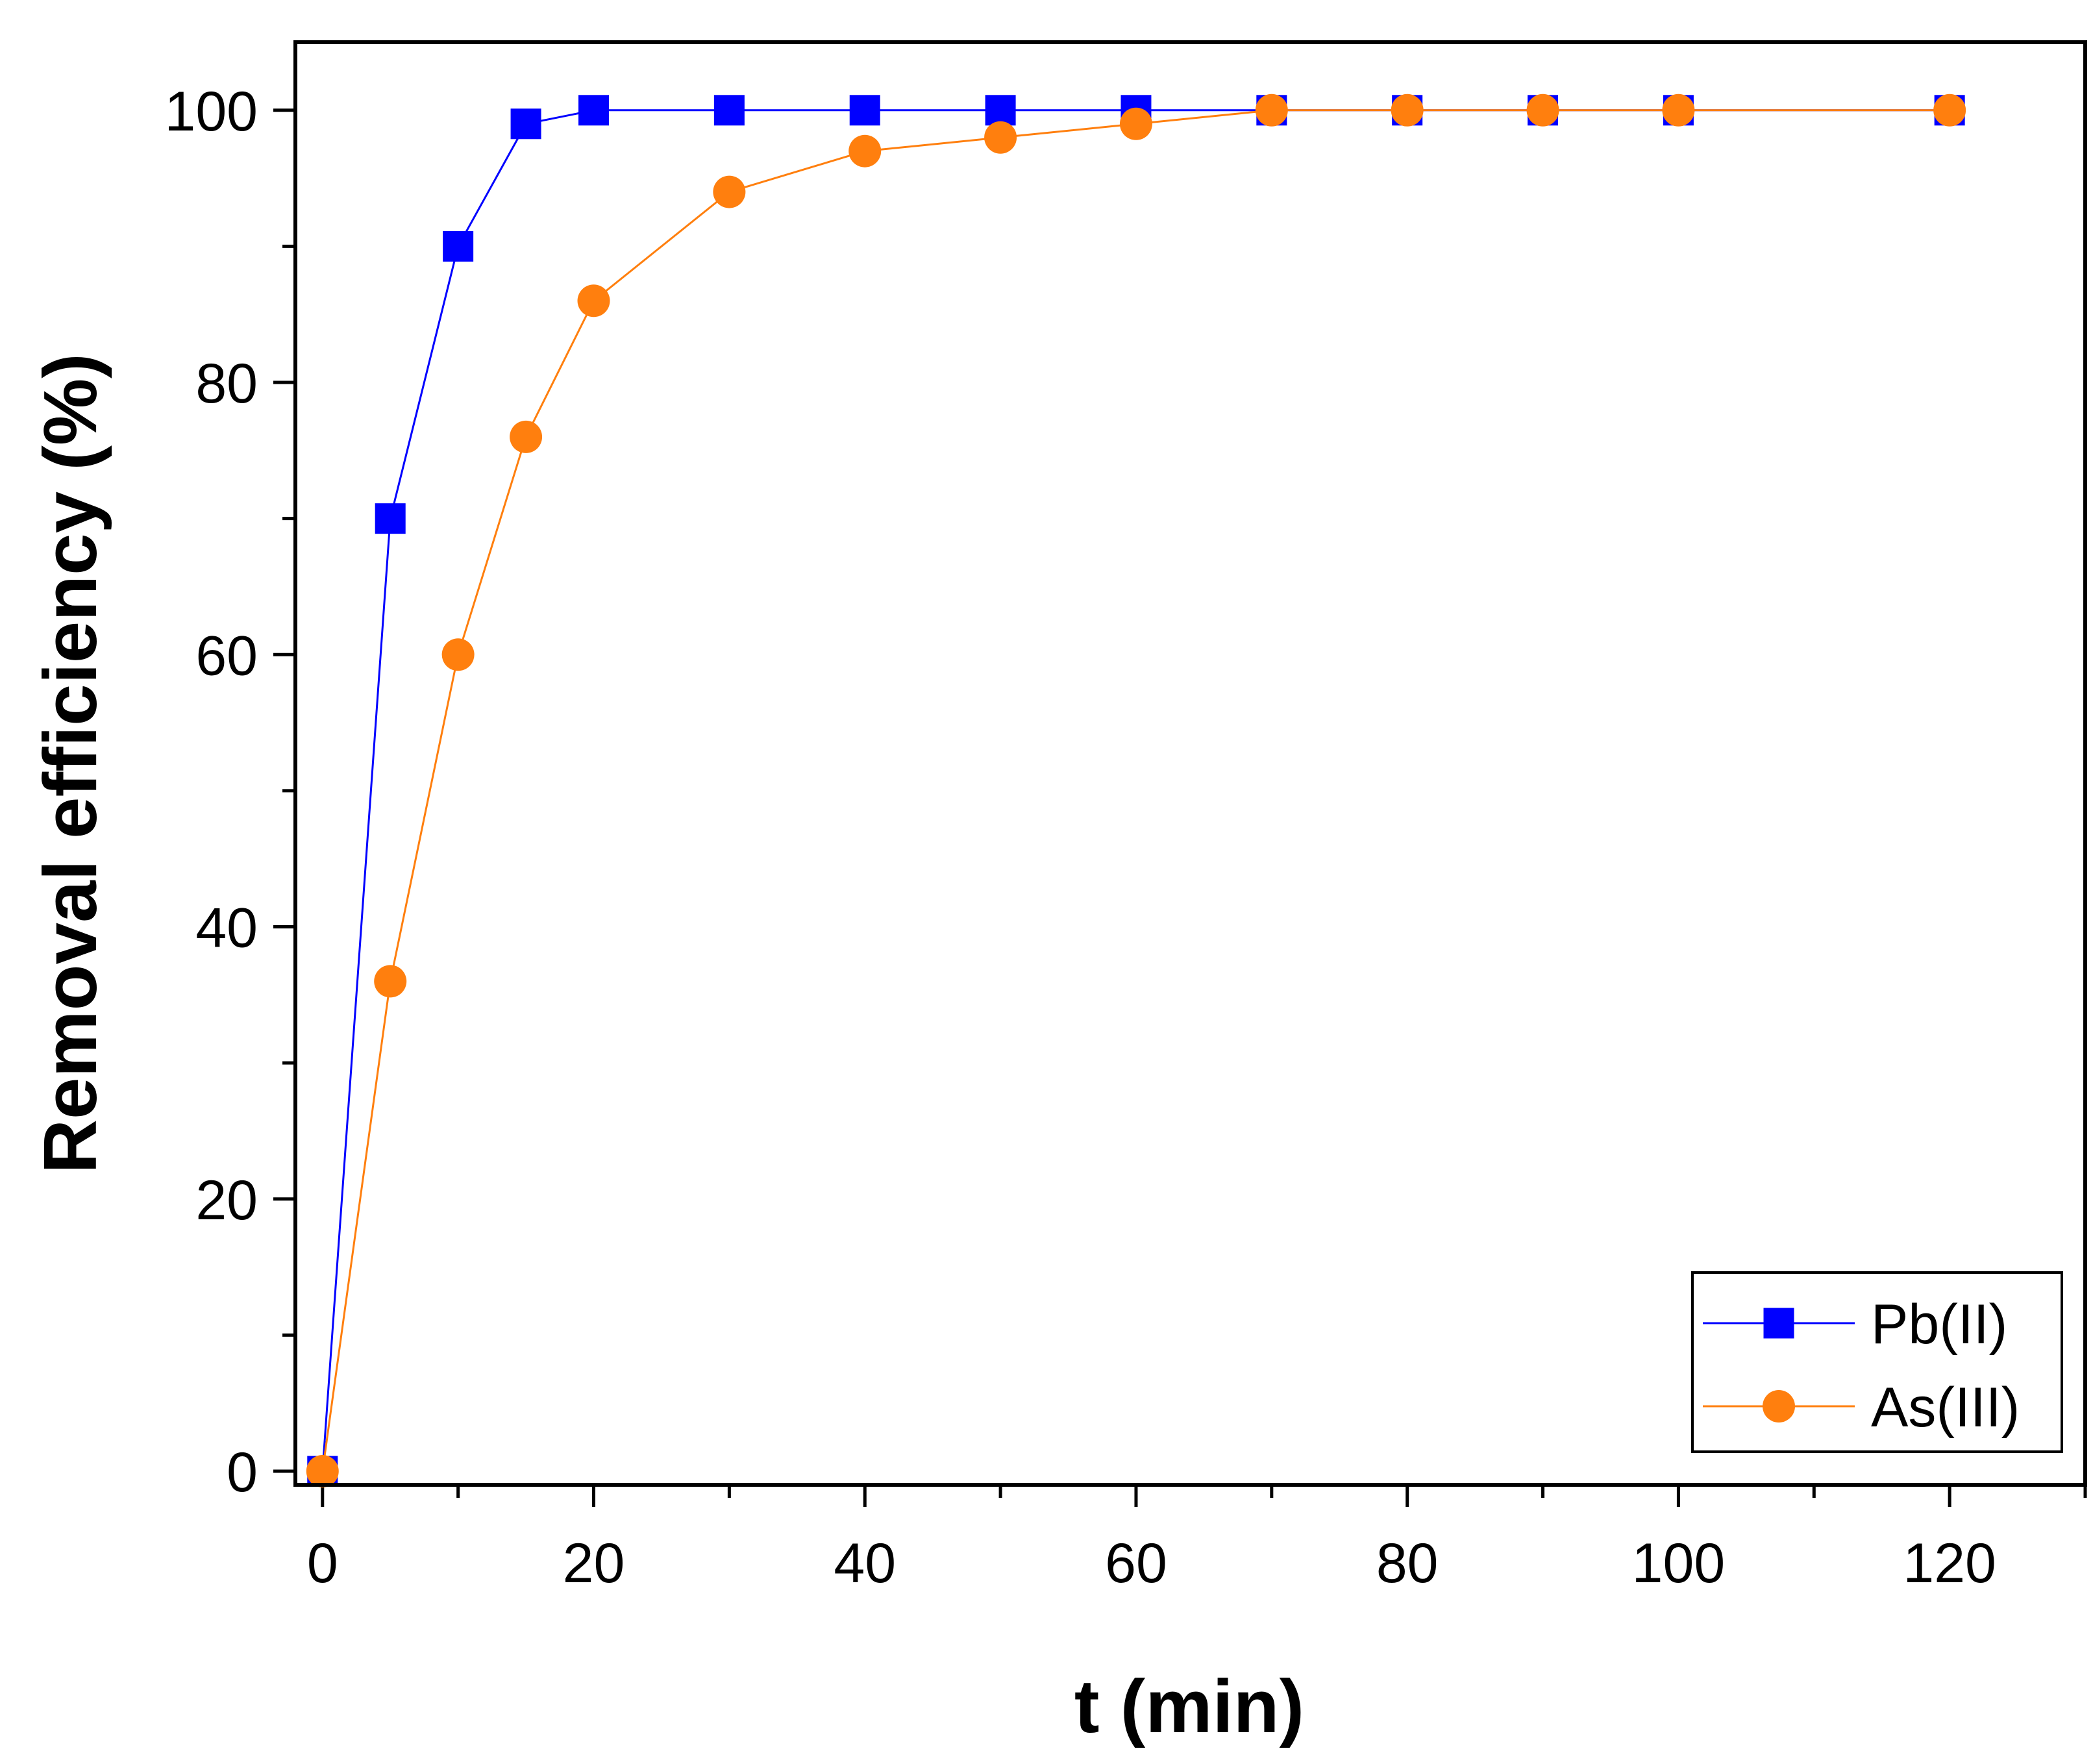  What do you see at coordinates (1679, 1563) in the screenshot?
I see `x-tick-label: 100` at bounding box center [1679, 1563].